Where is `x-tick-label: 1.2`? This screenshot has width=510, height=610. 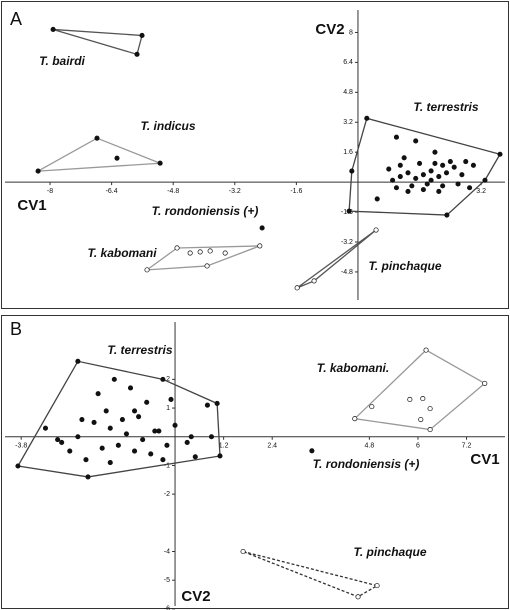
x-tick-label: 1.2 is located at coordinates (224, 446).